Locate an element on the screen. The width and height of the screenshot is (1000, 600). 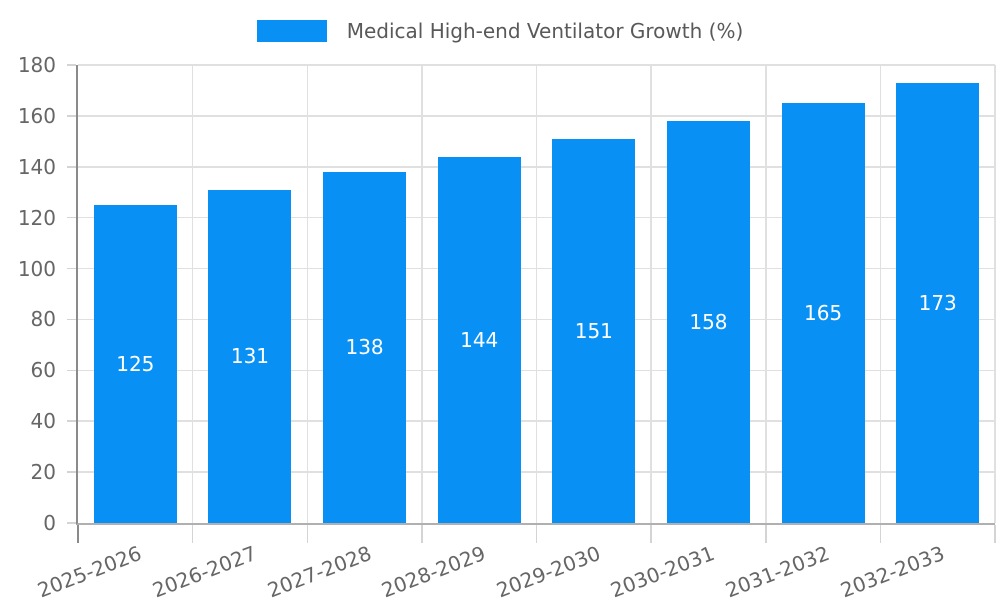
x-tick-label: 2028-2029 is located at coordinates (429, 570).